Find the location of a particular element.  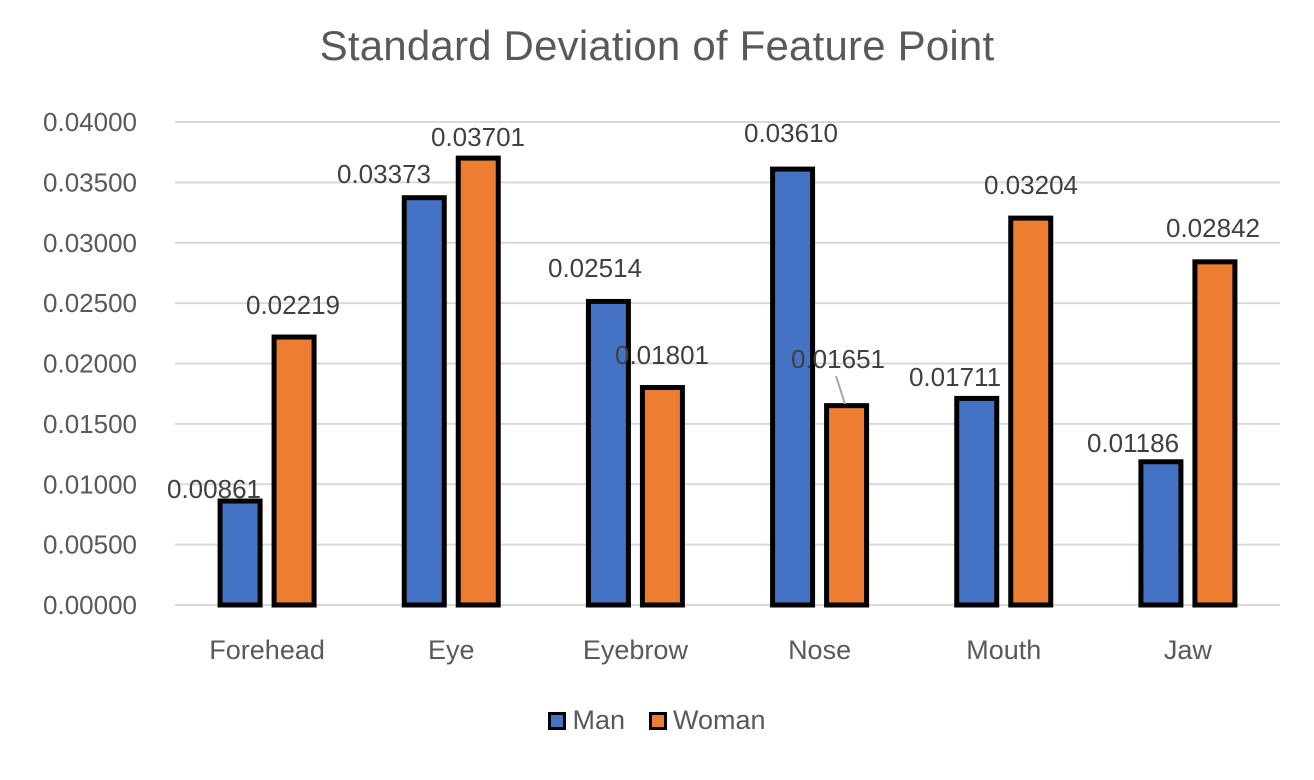

y-tick-label: 0.01000 is located at coordinates (90, 484).